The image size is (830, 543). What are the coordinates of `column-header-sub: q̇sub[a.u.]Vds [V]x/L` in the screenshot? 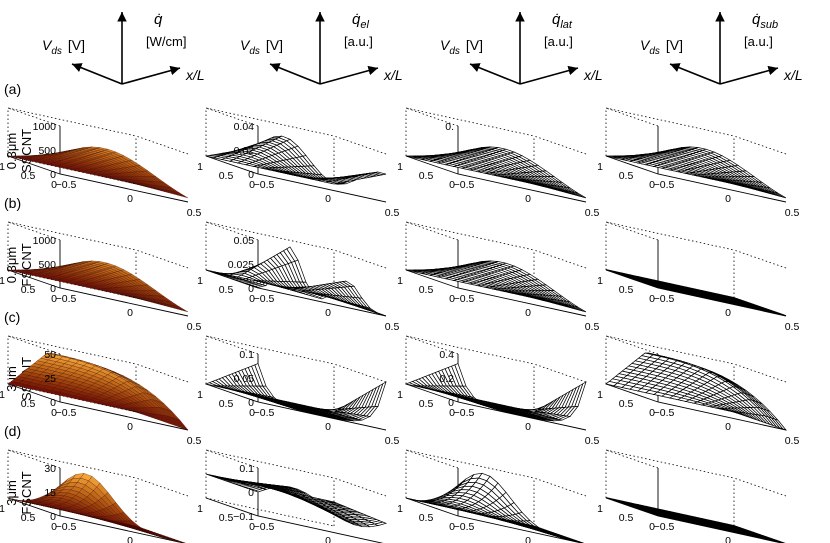 It's located at (721, 48).